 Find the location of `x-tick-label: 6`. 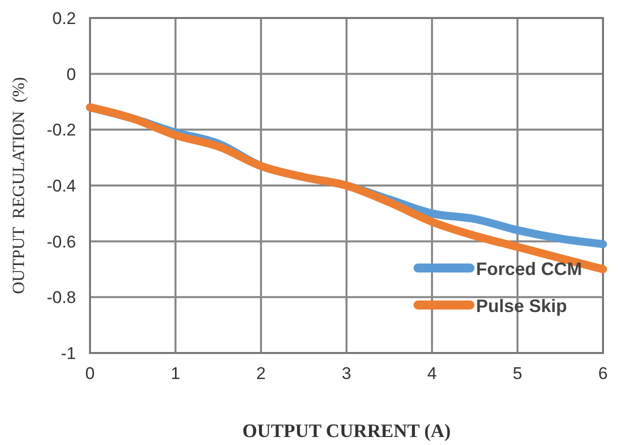

x-tick-label: 6 is located at coordinates (603, 373).